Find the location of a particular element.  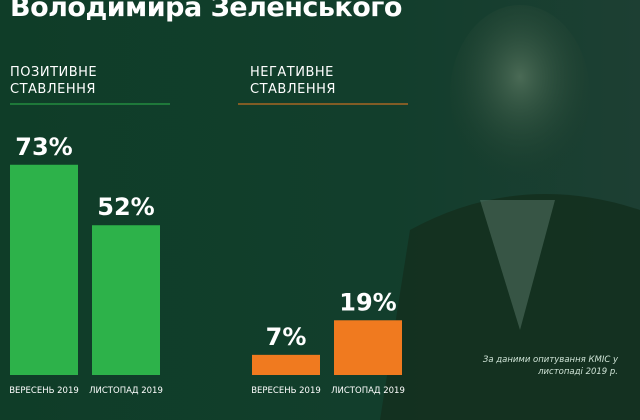

chart-title: НЕГАТИВНЕ СТАВЛЕННЯ is located at coordinates (293, 81).